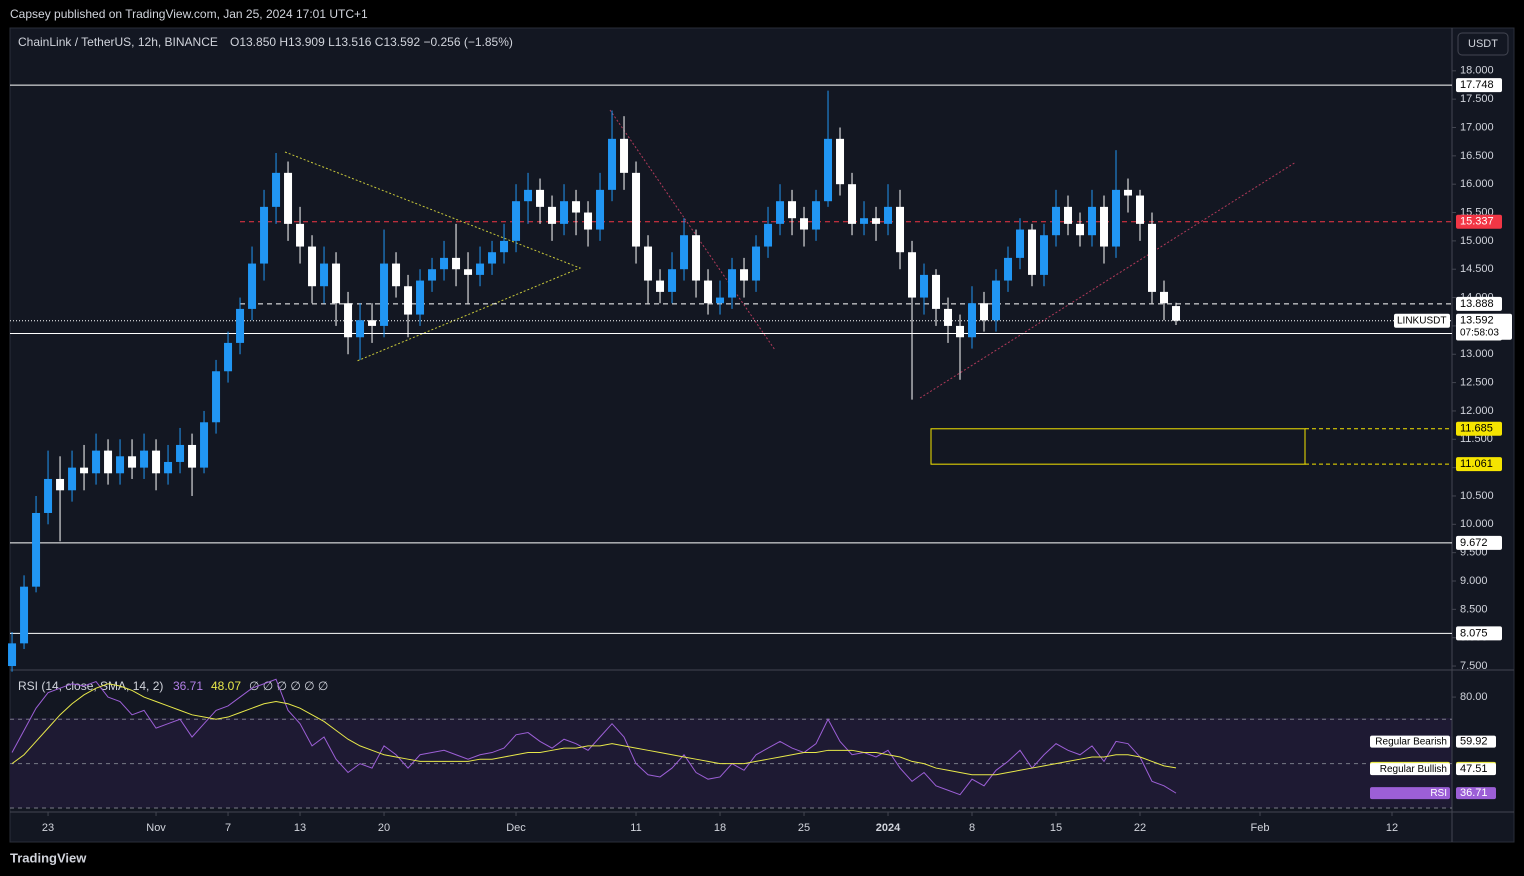 Image resolution: width=1524 pixels, height=876 pixels. I want to click on rsi-band-fill, so click(731, 763).